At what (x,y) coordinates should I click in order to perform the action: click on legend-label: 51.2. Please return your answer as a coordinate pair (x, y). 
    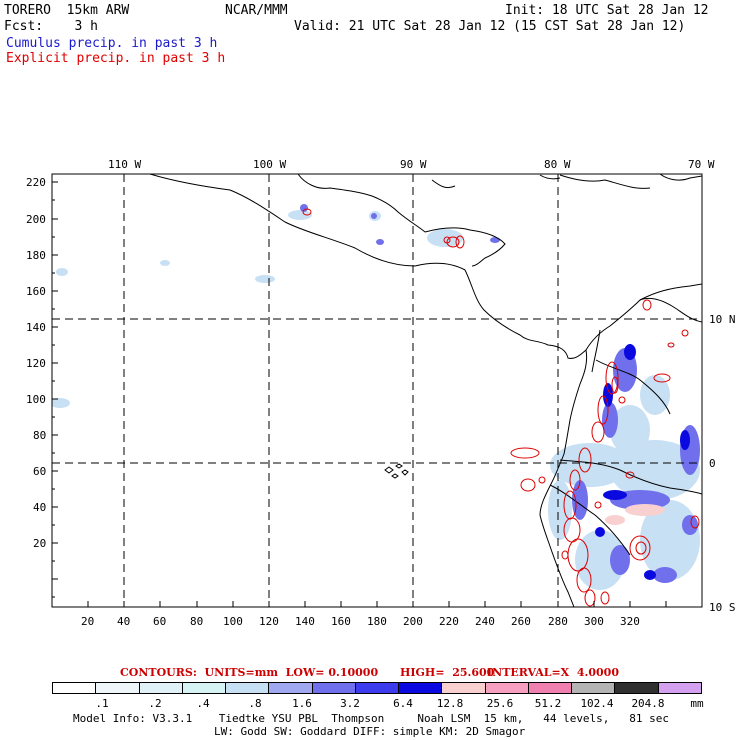
    Looking at the image, I should click on (548, 703).